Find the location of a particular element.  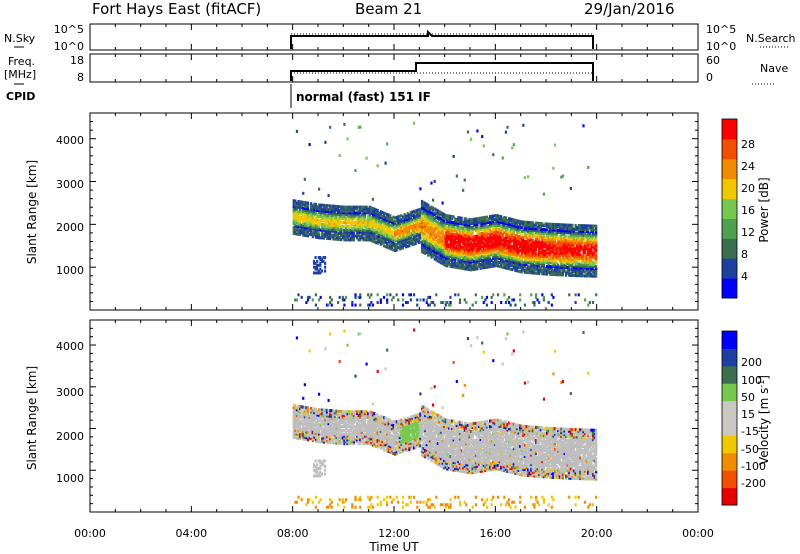

power-ytick-label: 1000 is located at coordinates (70, 270).